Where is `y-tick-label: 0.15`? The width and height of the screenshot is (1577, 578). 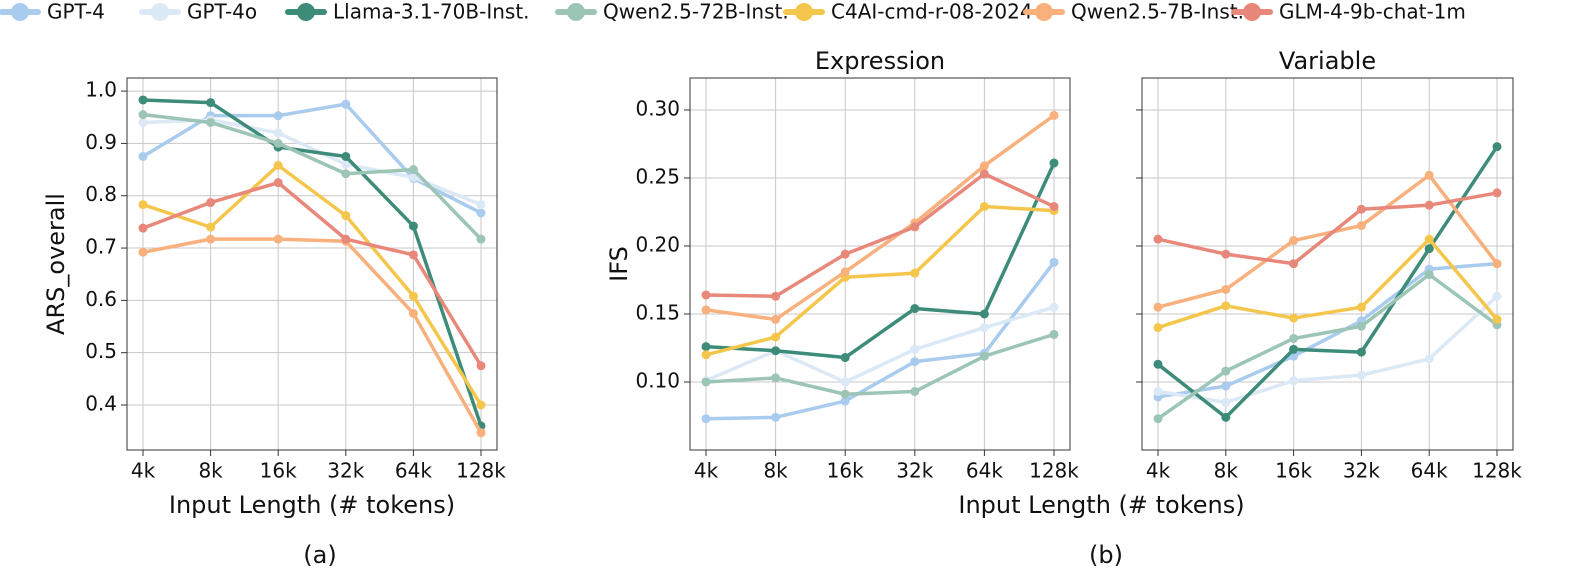
y-tick-label: 0.15 is located at coordinates (657, 312).